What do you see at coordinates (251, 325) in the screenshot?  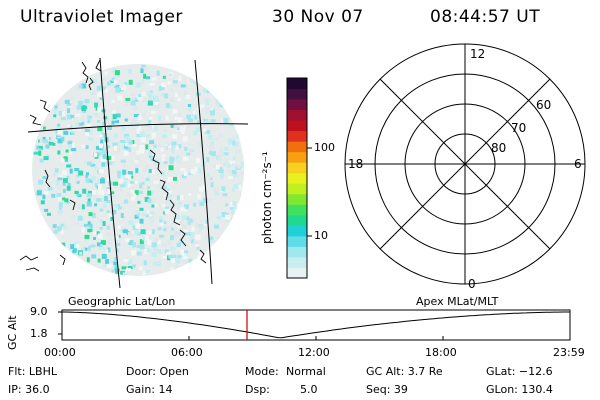 I see `altitude-ticks` at bounding box center [251, 325].